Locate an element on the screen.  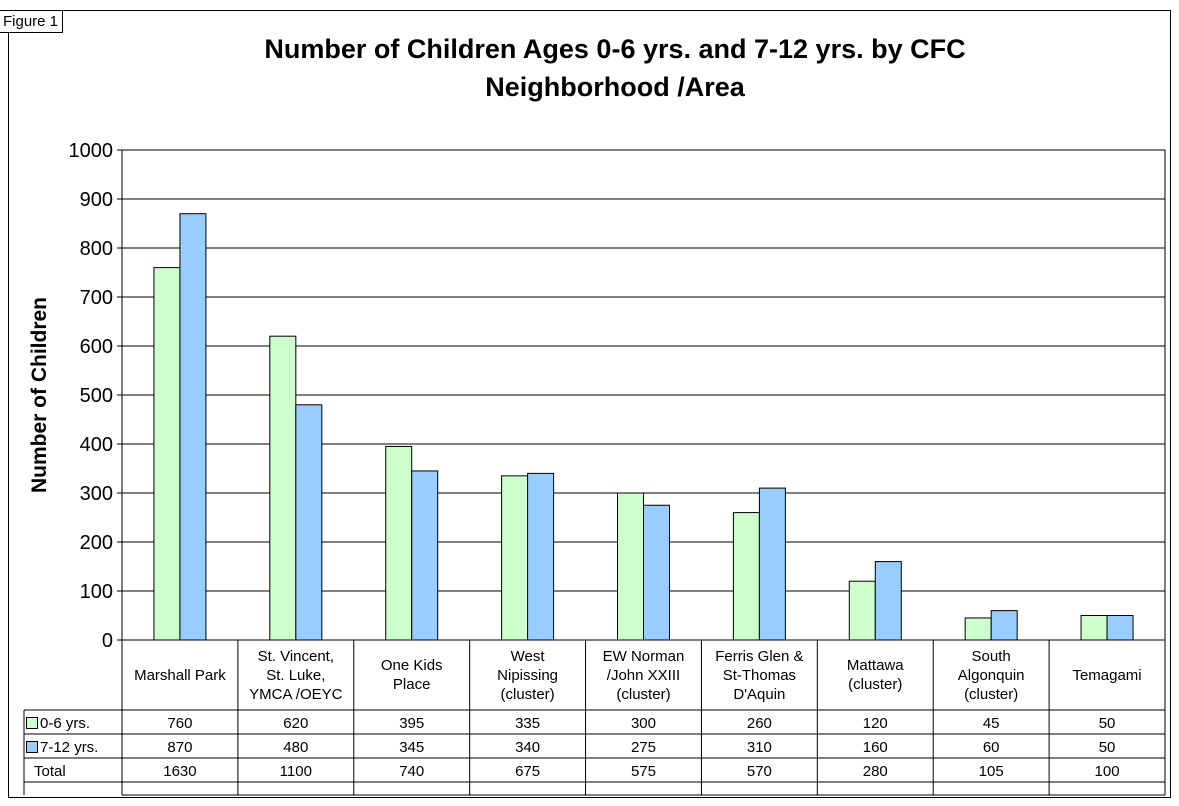
chart-title-line-2: Neighborhood /Area is located at coordinates (615, 87).